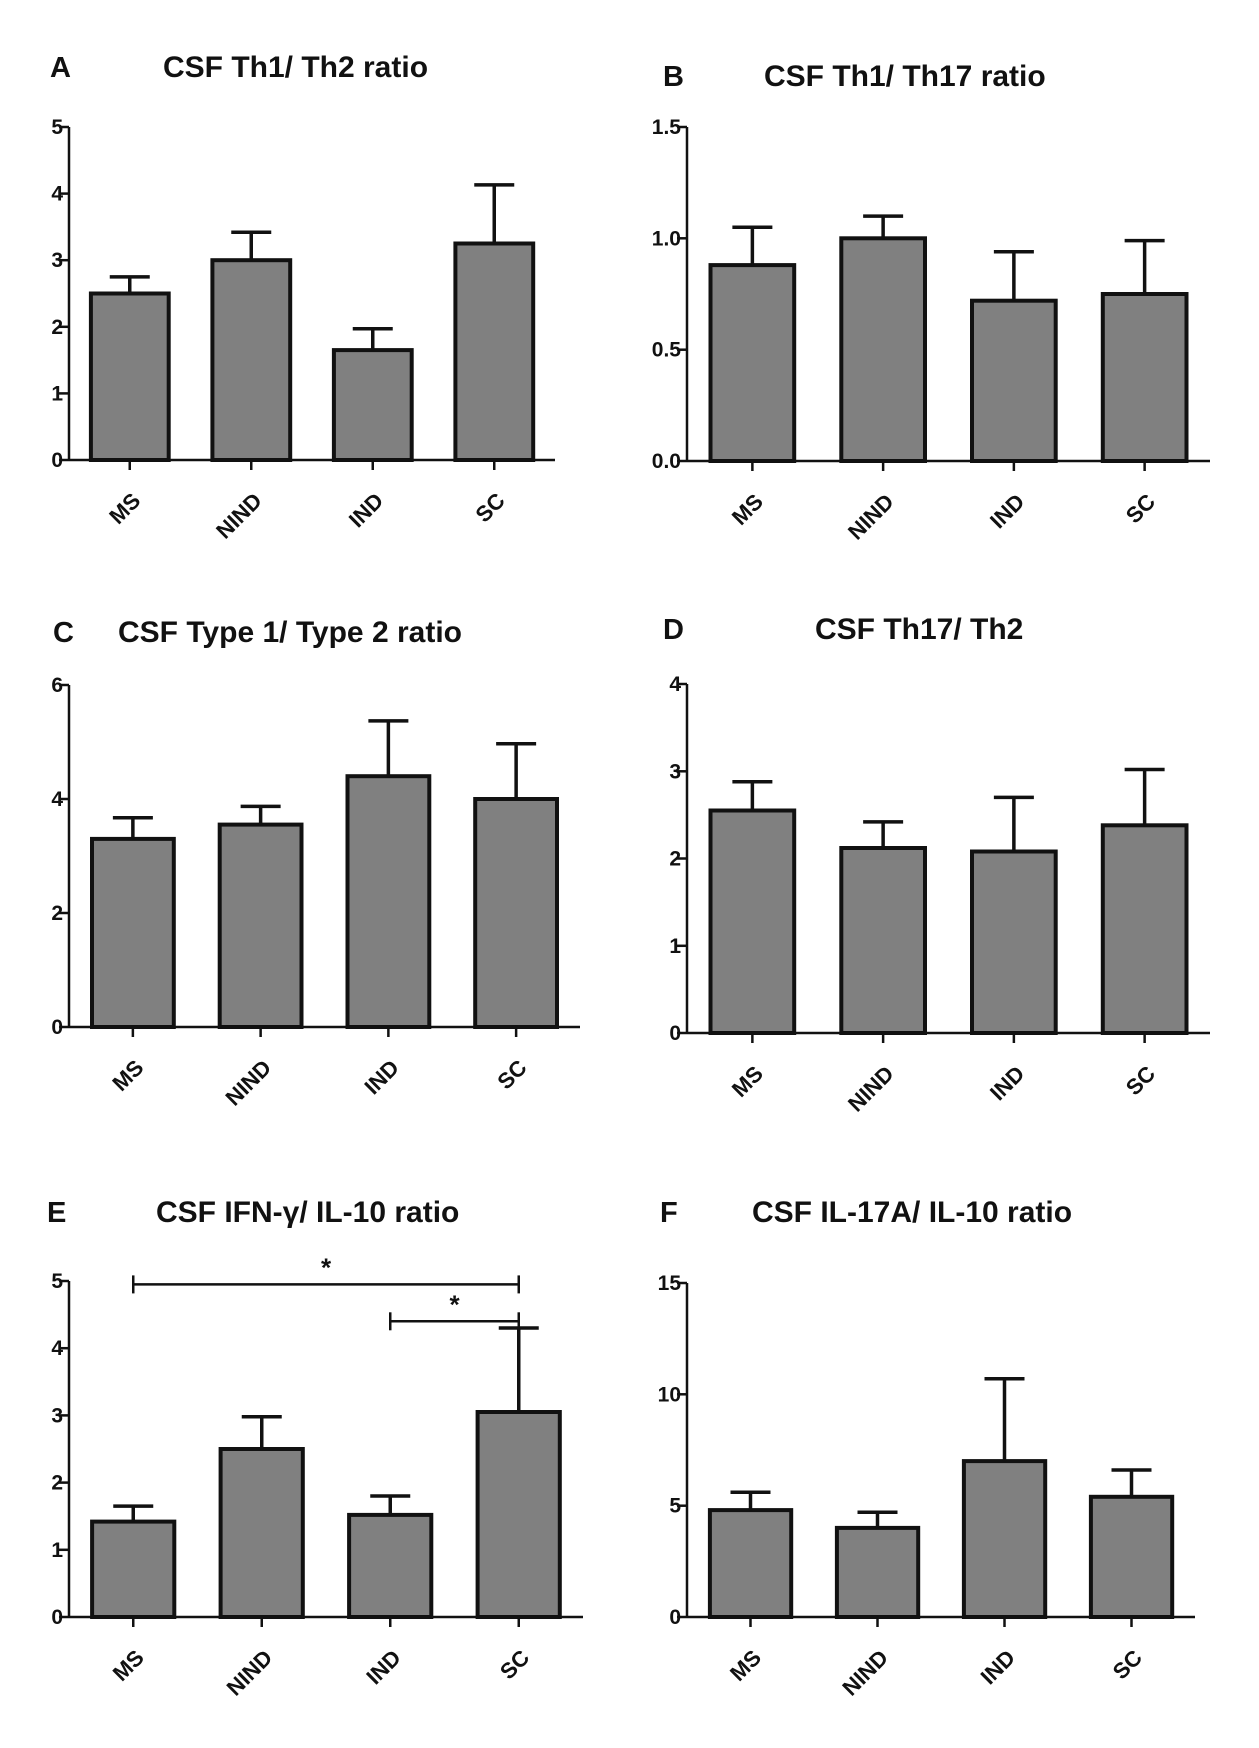 Image resolution: width=1259 pixels, height=1748 pixels. What do you see at coordinates (673, 77) in the screenshot?
I see `panel-letter: B` at bounding box center [673, 77].